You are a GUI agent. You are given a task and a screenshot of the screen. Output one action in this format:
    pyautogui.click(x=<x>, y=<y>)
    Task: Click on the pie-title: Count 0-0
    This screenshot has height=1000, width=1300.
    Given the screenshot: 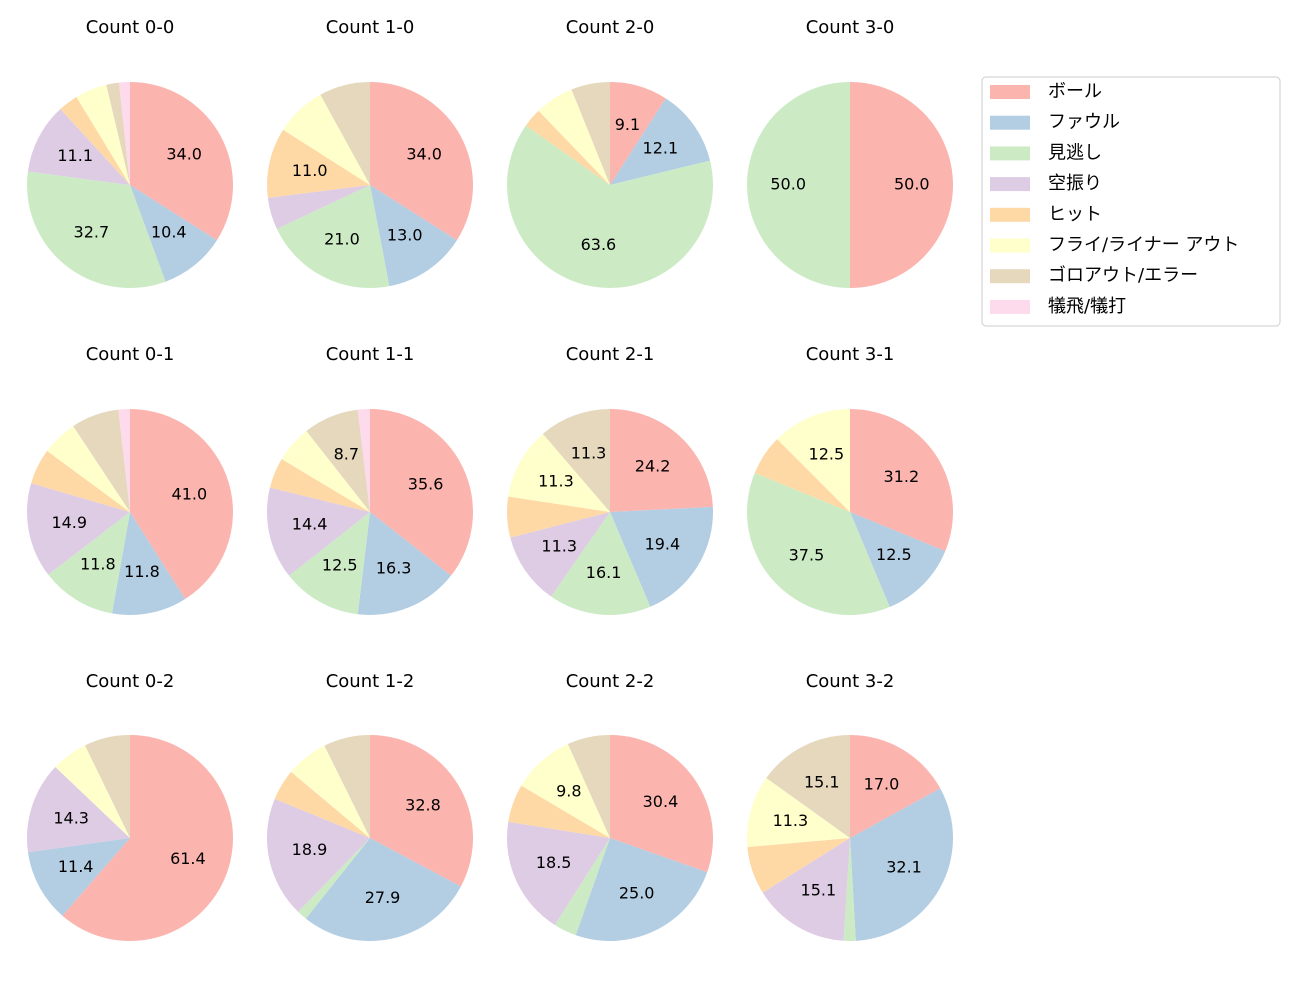 What is the action you would take?
    pyautogui.click(x=130, y=27)
    